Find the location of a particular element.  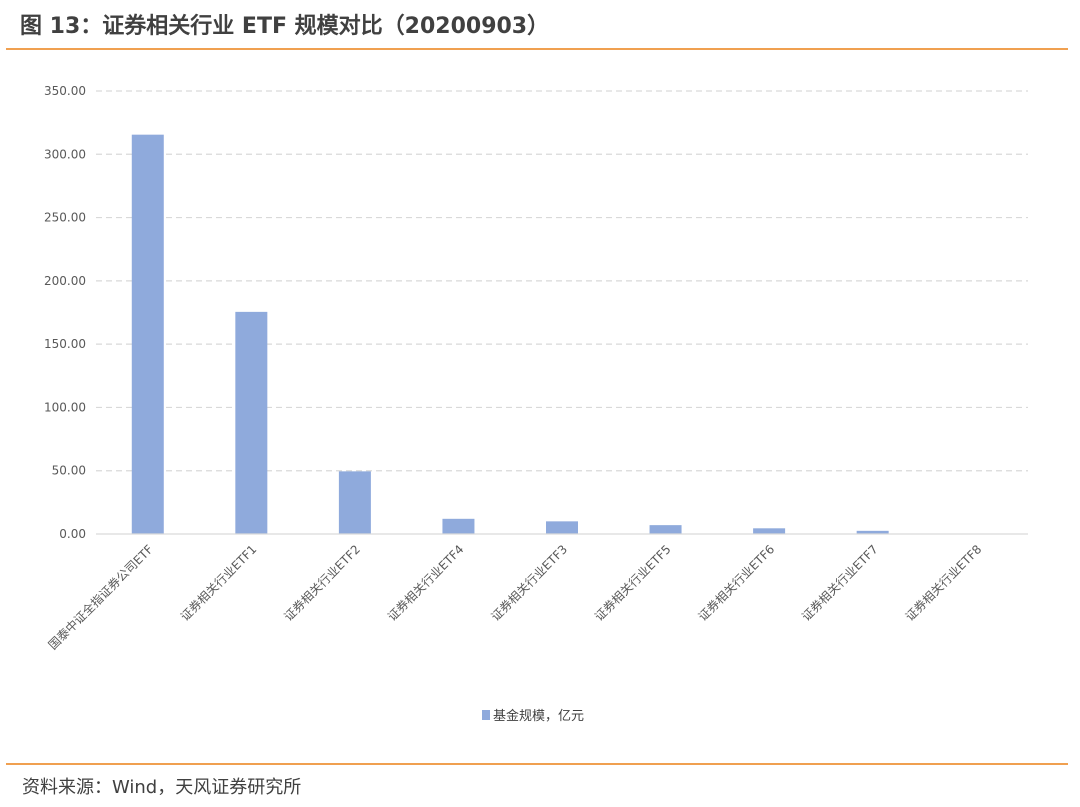

source-note: 资料来源：Wind，天风证券研究所 is located at coordinates (162, 787).